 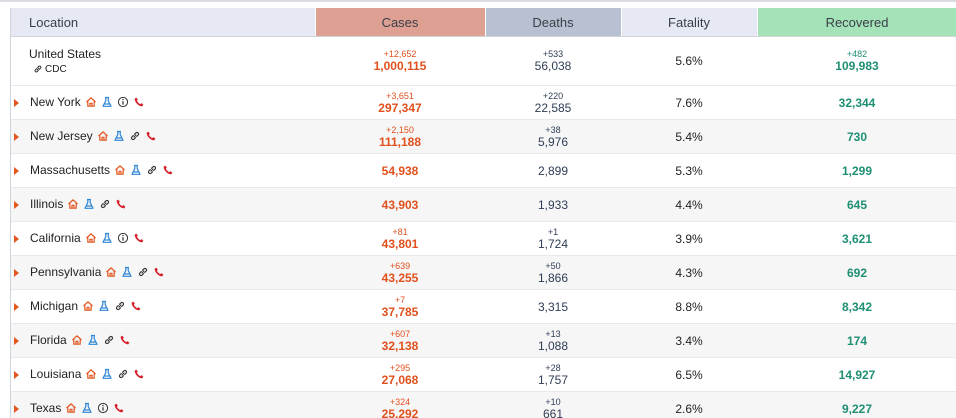 I want to click on recovered-total: 3,621, so click(x=857, y=238).